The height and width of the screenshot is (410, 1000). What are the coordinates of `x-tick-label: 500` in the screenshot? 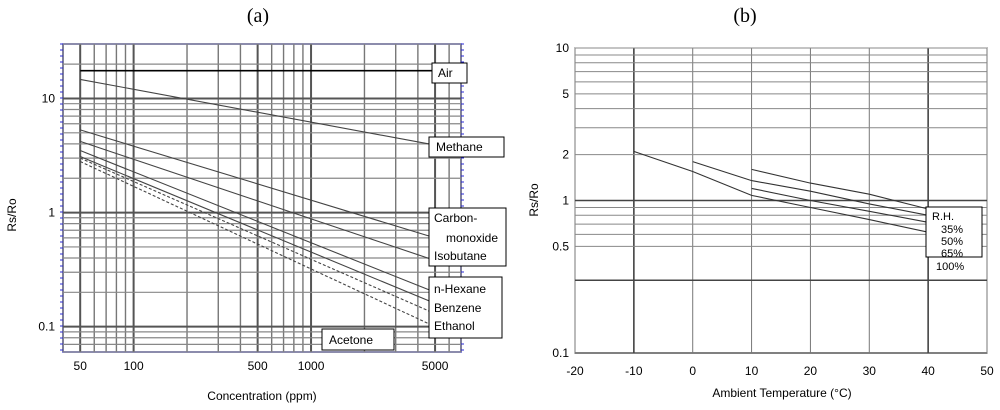 It's located at (258, 366).